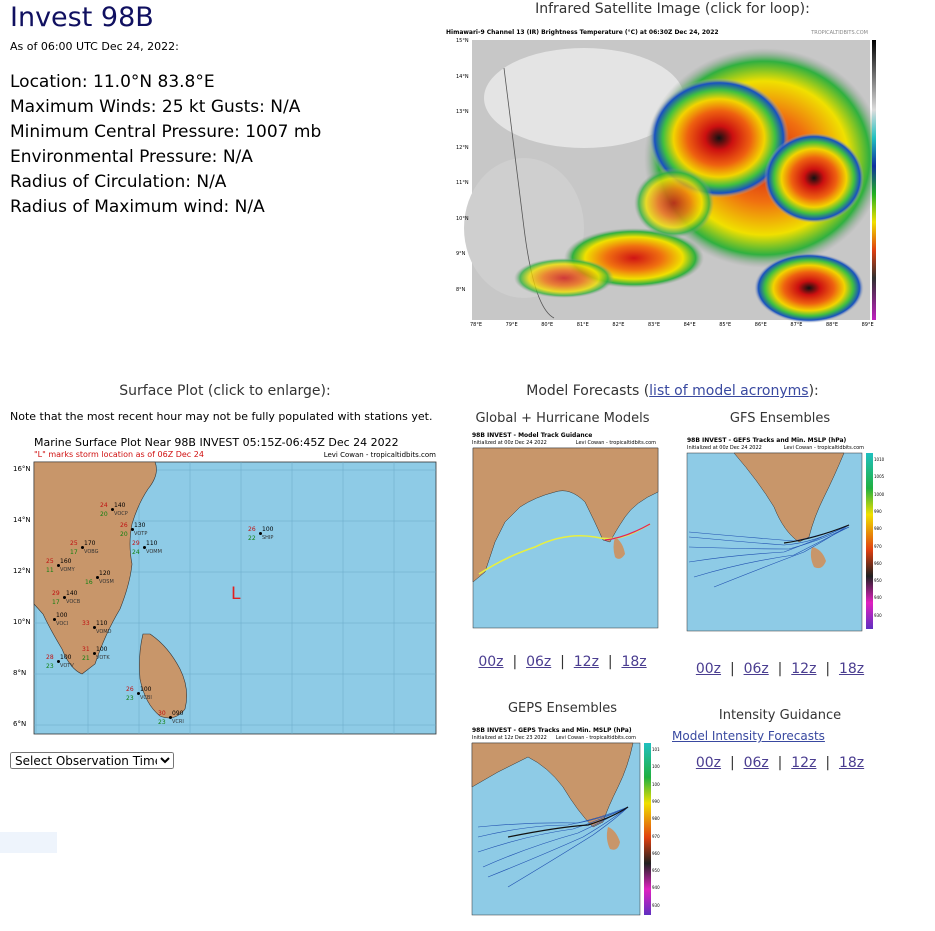  Describe the element at coordinates (878, 511) in the screenshot. I see `gfs-scale-label: 990` at that location.